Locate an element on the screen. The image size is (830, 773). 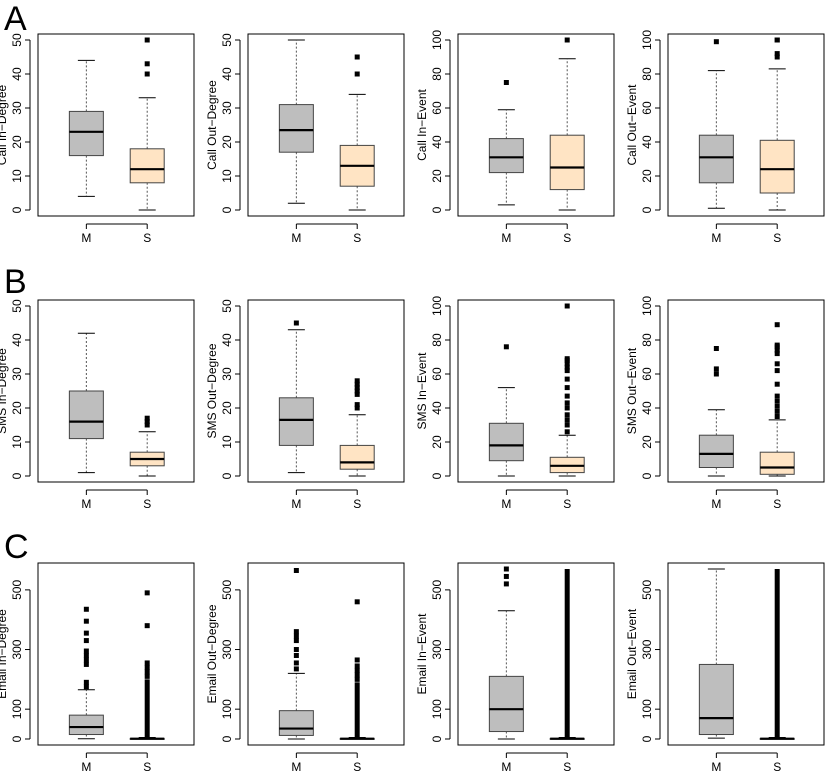
row-letter-a: A is located at coordinates (15, 19).